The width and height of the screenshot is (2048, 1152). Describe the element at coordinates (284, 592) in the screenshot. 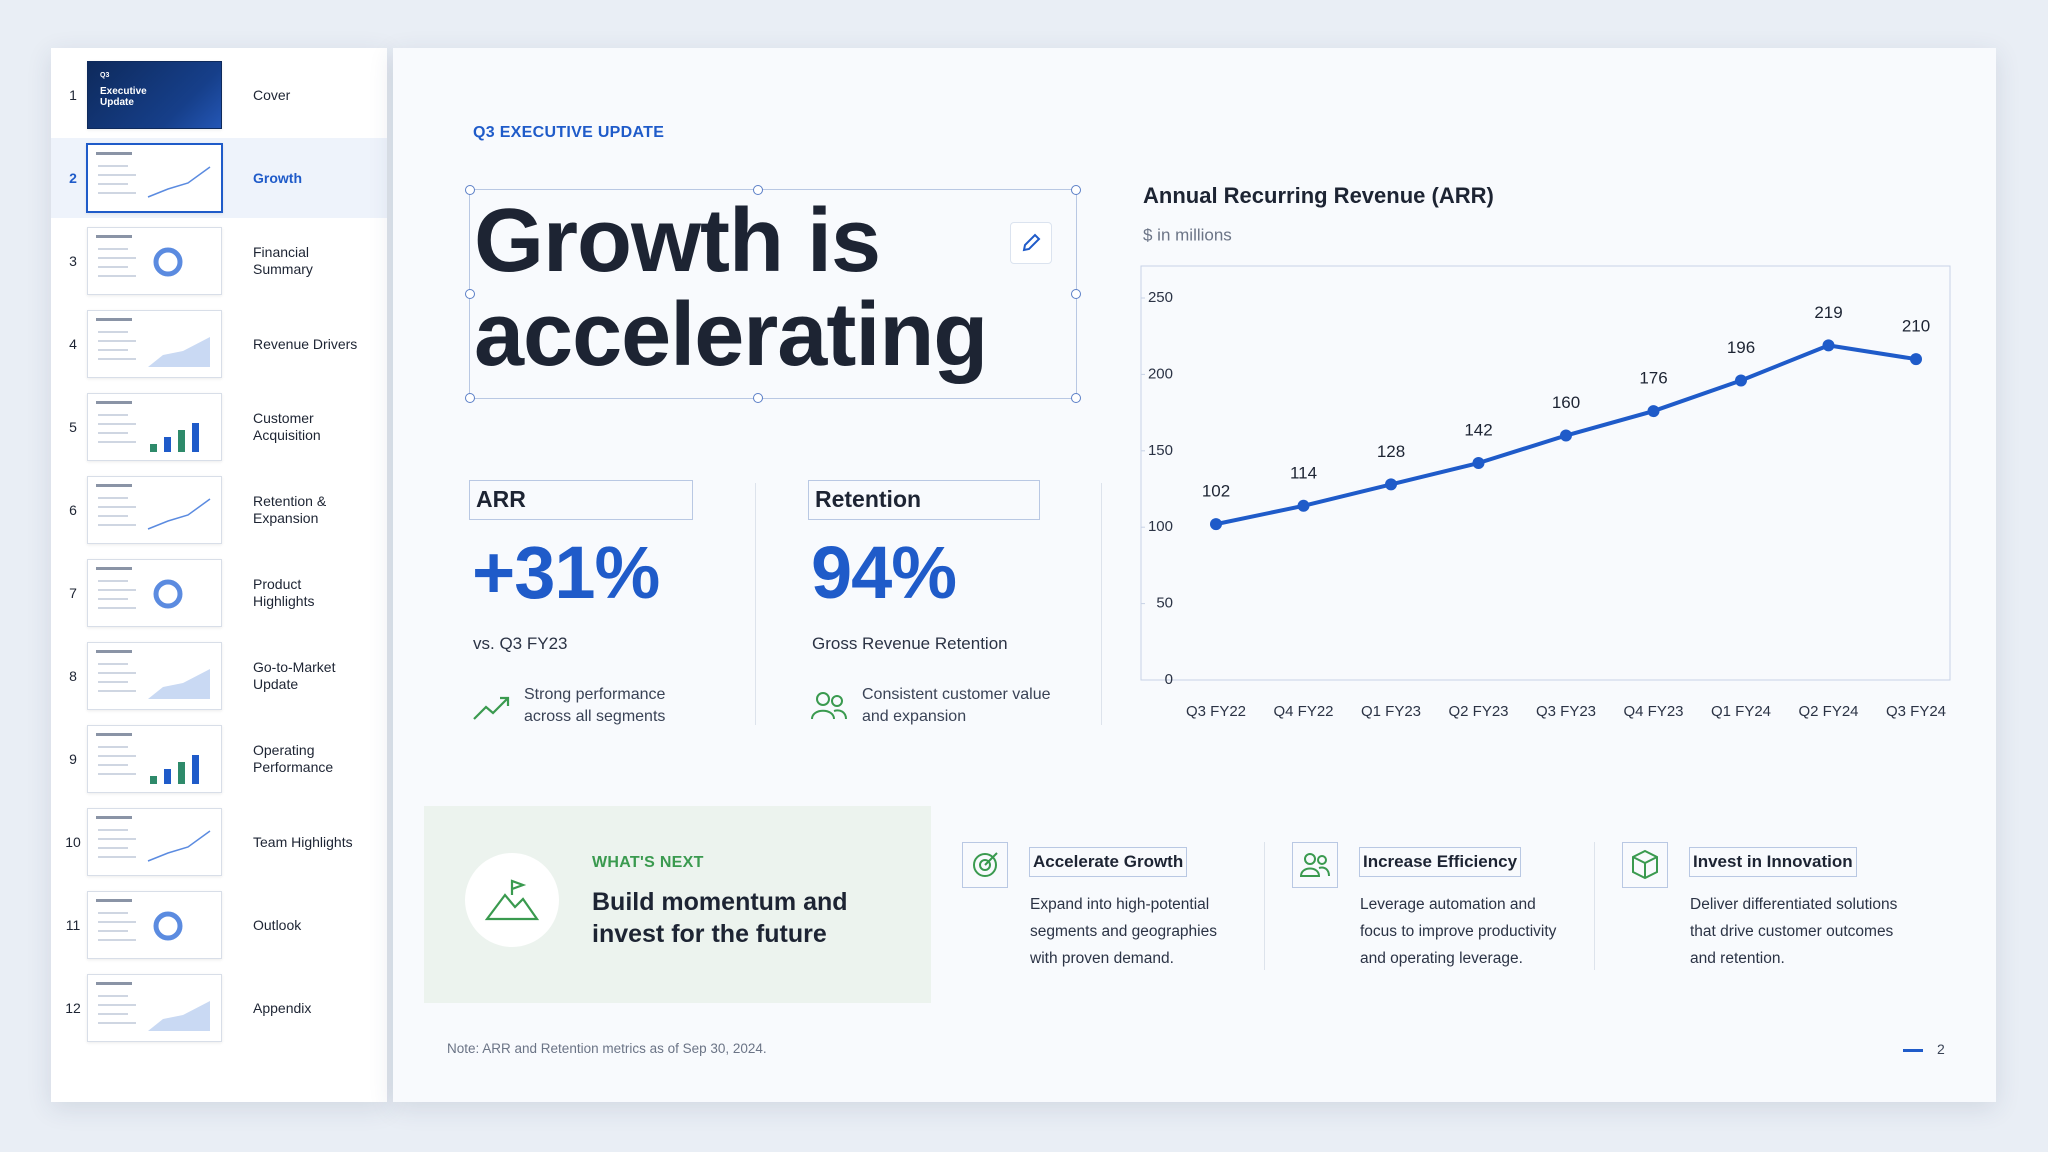

I see `slide-label: Product Highlights` at that location.